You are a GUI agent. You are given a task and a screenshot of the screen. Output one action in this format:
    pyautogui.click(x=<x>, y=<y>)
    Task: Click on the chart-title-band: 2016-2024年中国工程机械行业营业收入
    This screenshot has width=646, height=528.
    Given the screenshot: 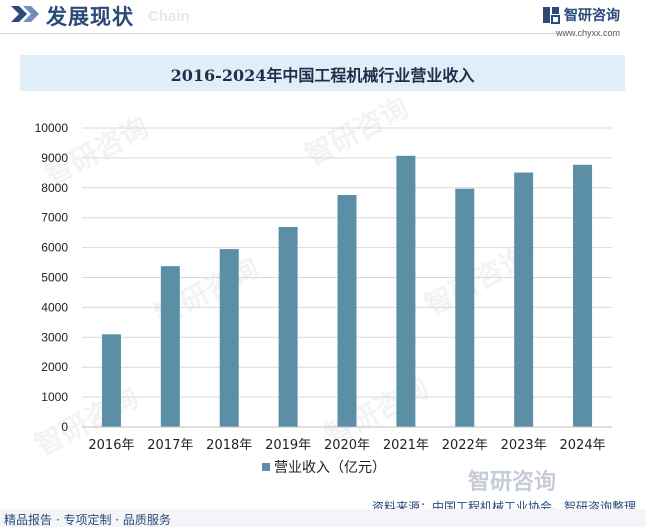 What is the action you would take?
    pyautogui.click(x=322, y=73)
    